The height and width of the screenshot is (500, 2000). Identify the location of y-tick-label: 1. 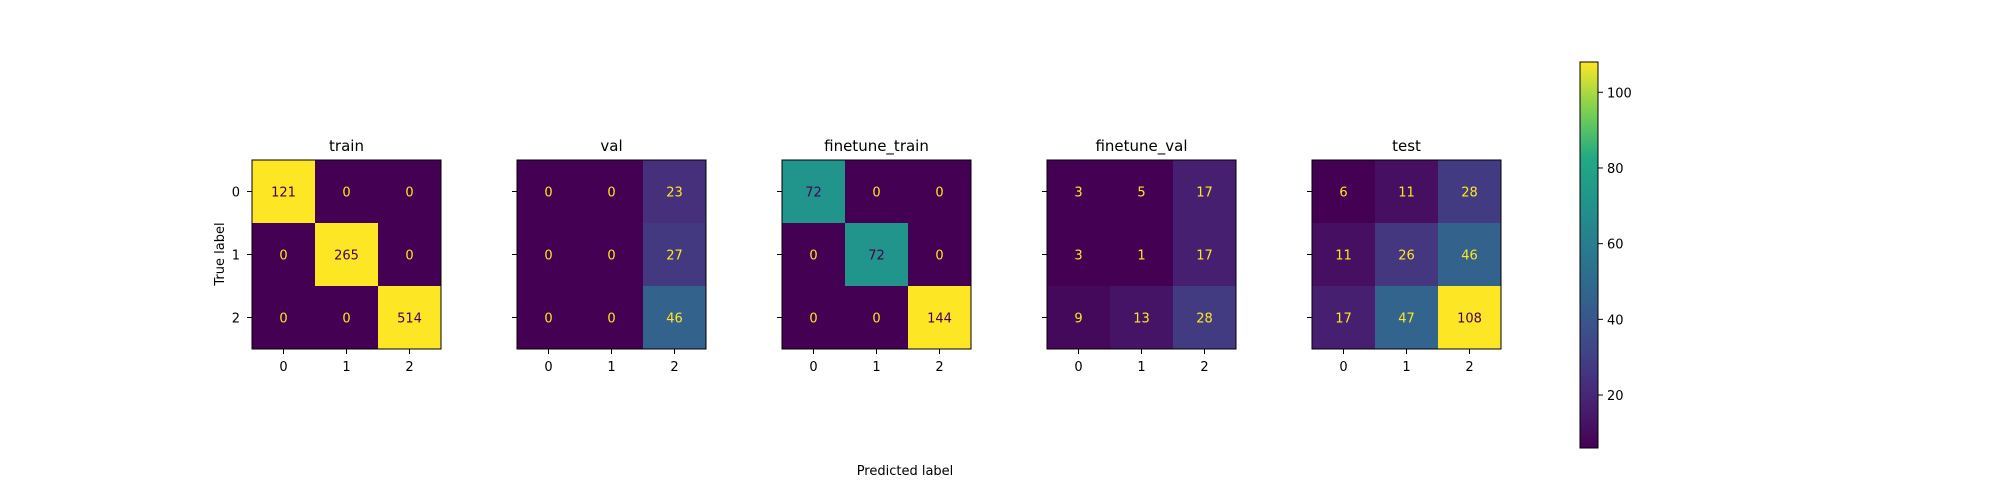
(236, 256).